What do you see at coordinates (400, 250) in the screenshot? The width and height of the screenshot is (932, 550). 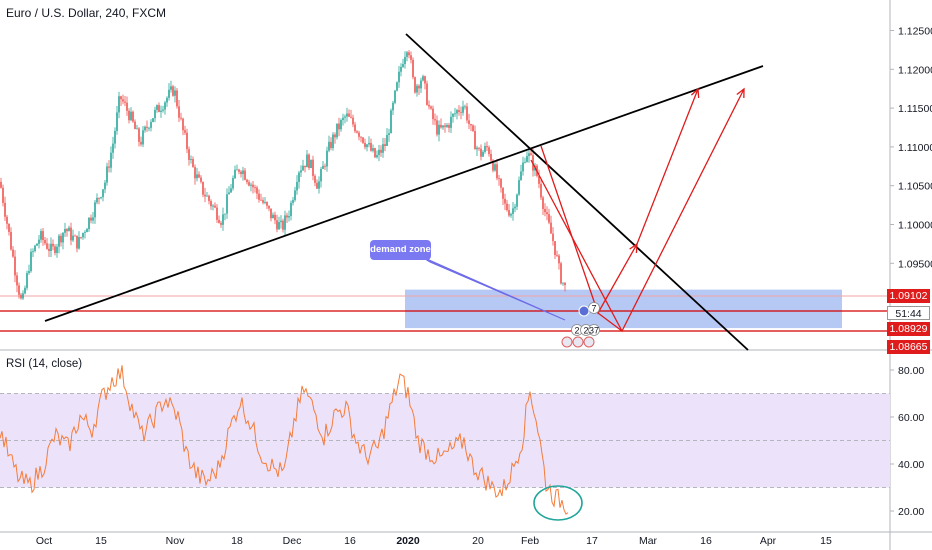 I see `demand-zone-callout: demand zone` at bounding box center [400, 250].